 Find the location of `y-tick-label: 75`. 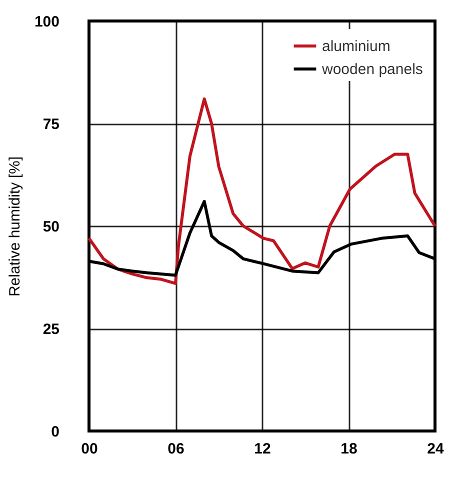

y-tick-label: 75 is located at coordinates (51, 124).